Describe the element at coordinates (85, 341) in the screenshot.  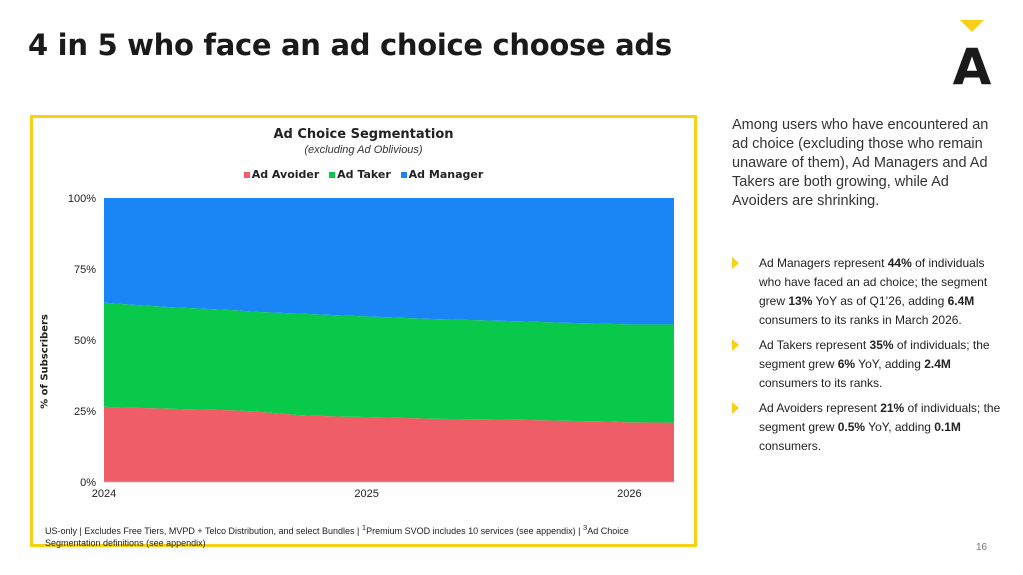
I see `y-tick-label: 50%` at that location.